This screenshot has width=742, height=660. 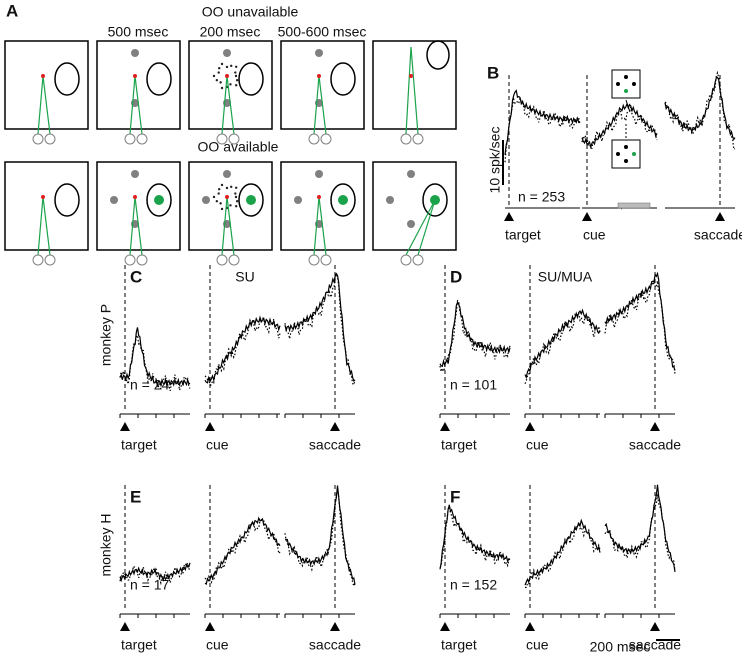 I want to click on panel-title: SU, so click(x=244, y=277).